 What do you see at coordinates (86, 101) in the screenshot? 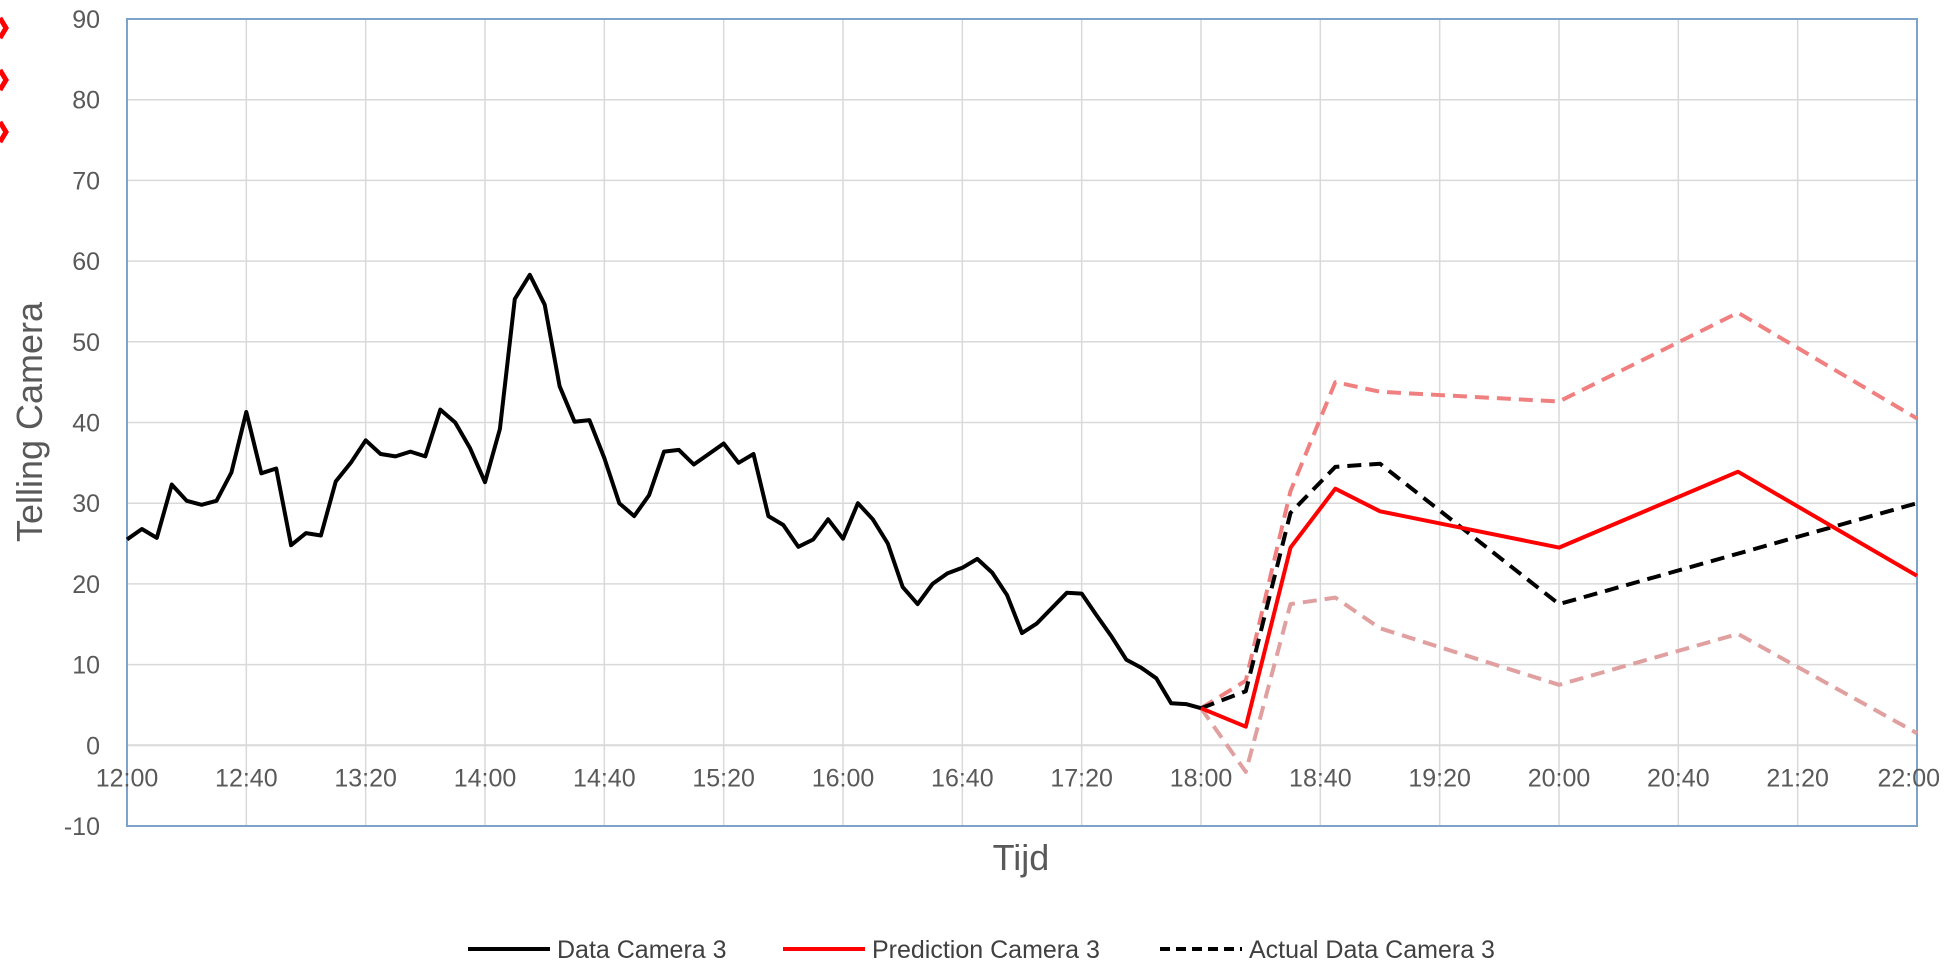
I see `y-tick-label: 80` at bounding box center [86, 101].